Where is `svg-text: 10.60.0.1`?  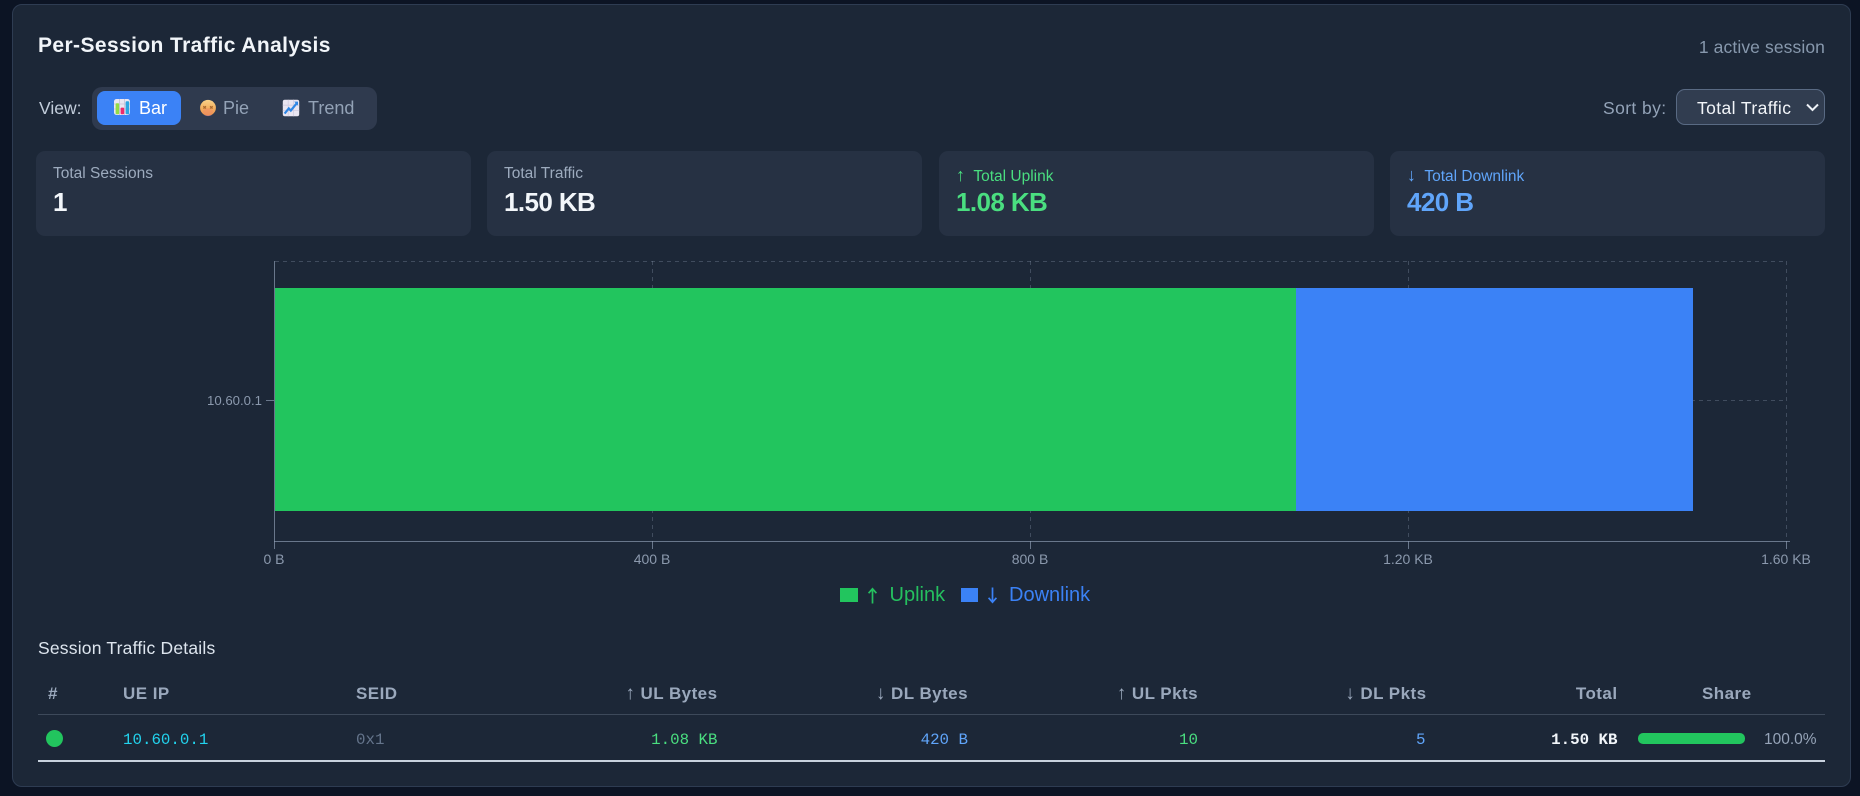
svg-text: 10.60.0.1 is located at coordinates (234, 400).